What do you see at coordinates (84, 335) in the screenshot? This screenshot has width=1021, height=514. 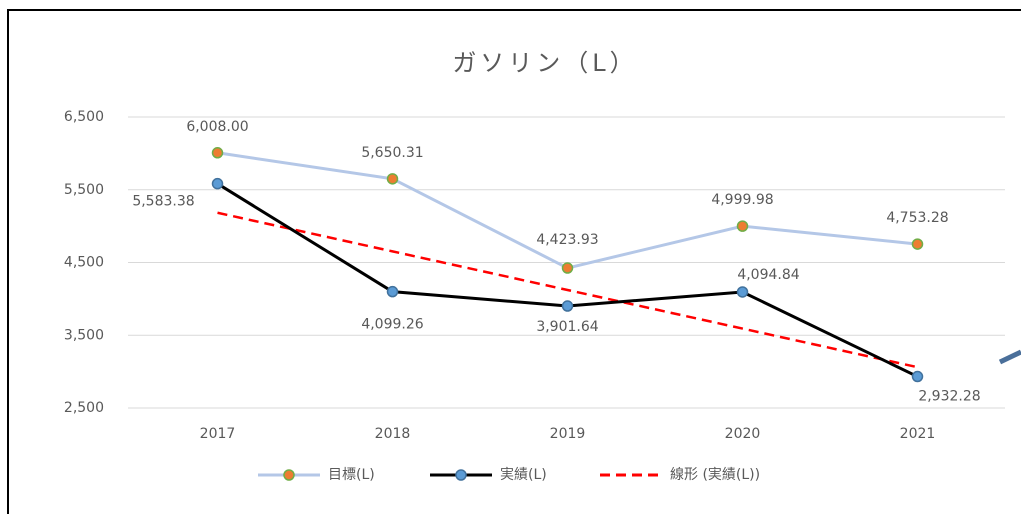 I see `y-tick-label: 3,500` at bounding box center [84, 335].